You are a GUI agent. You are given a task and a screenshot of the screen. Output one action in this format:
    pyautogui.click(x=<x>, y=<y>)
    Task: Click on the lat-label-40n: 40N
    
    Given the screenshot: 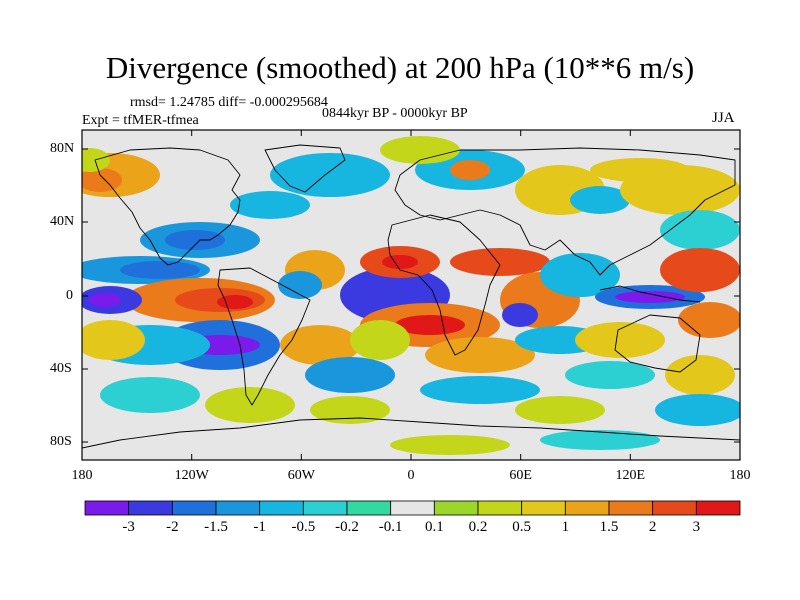 What is the action you would take?
    pyautogui.click(x=62, y=221)
    